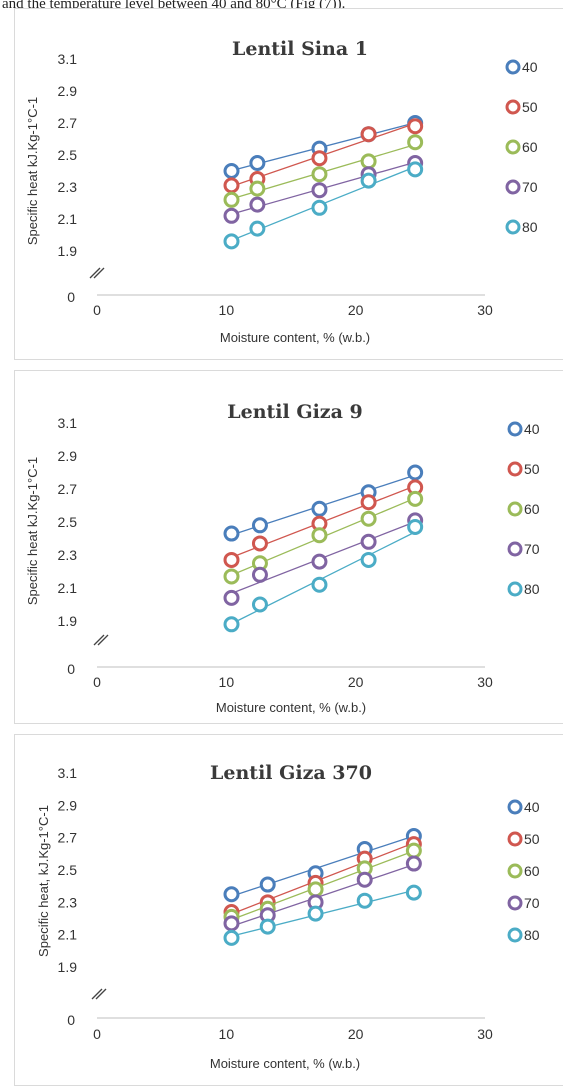 The image size is (563, 1086). What do you see at coordinates (532, 549) in the screenshot?
I see `legend-label-70: 70` at bounding box center [532, 549].